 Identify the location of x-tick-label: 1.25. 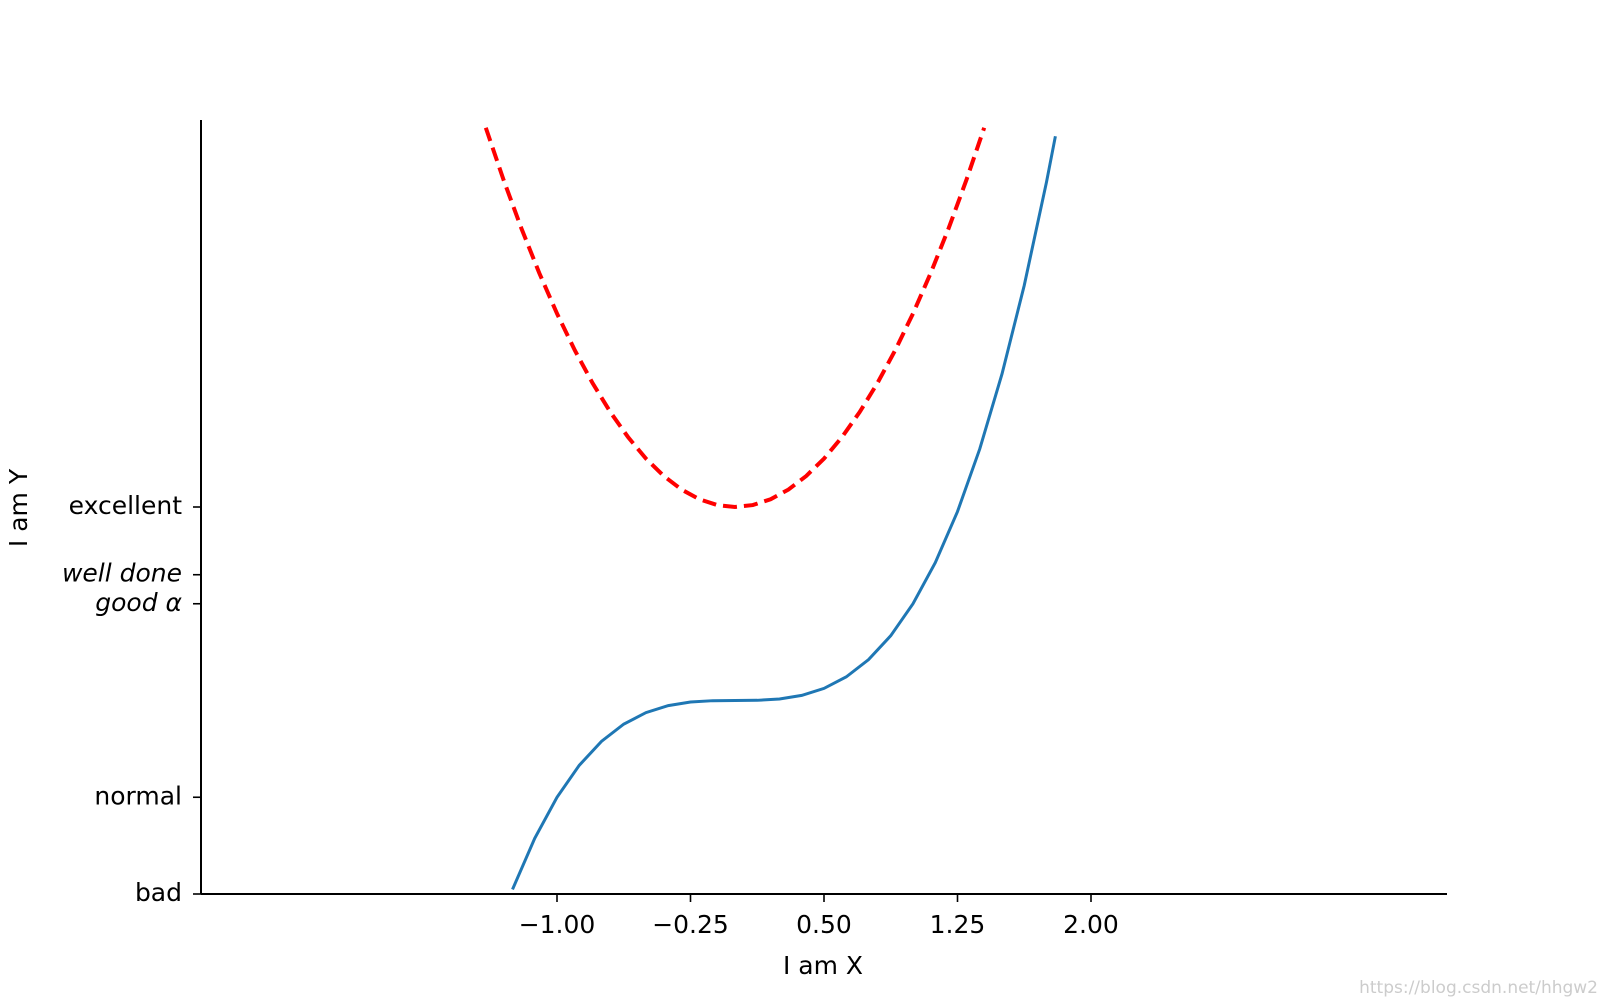
(958, 924).